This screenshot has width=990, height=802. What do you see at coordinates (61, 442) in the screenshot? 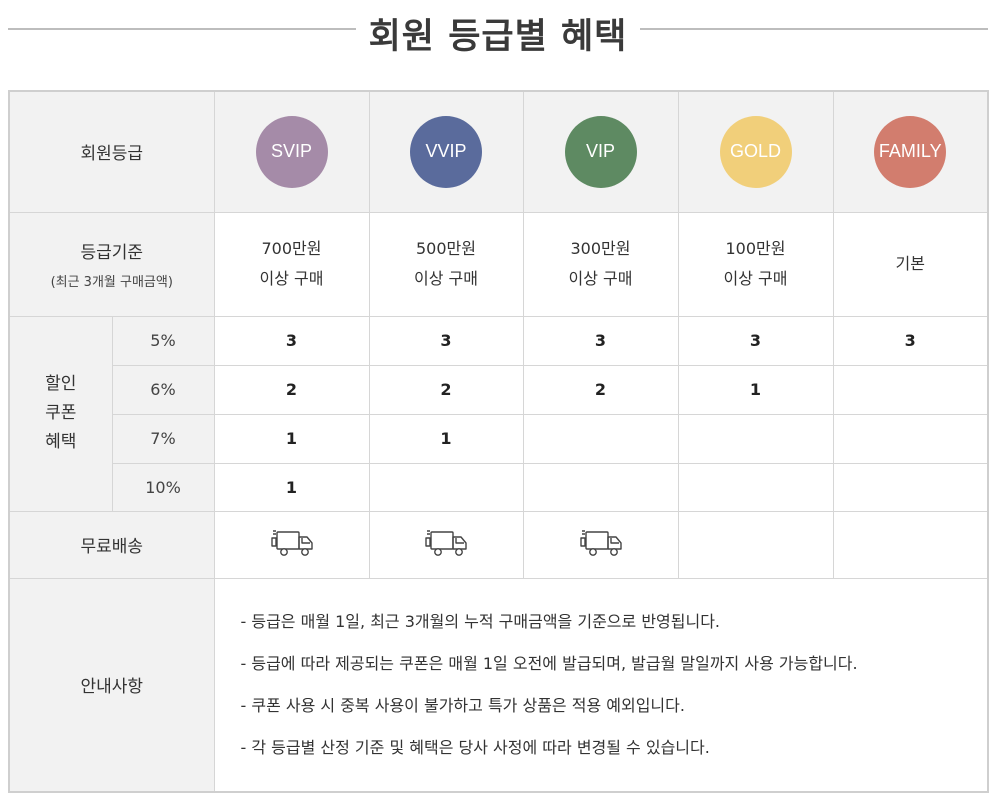
I see `coupon-label-line: 혜택` at bounding box center [61, 442].